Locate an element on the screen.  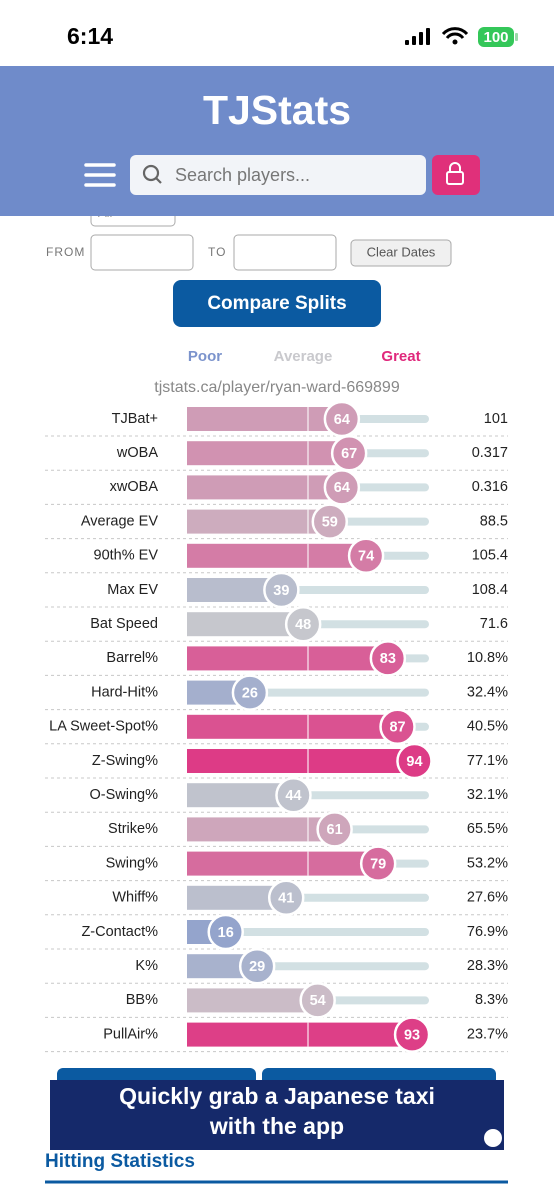
metric-label: TJBat+ is located at coordinates (135, 419).